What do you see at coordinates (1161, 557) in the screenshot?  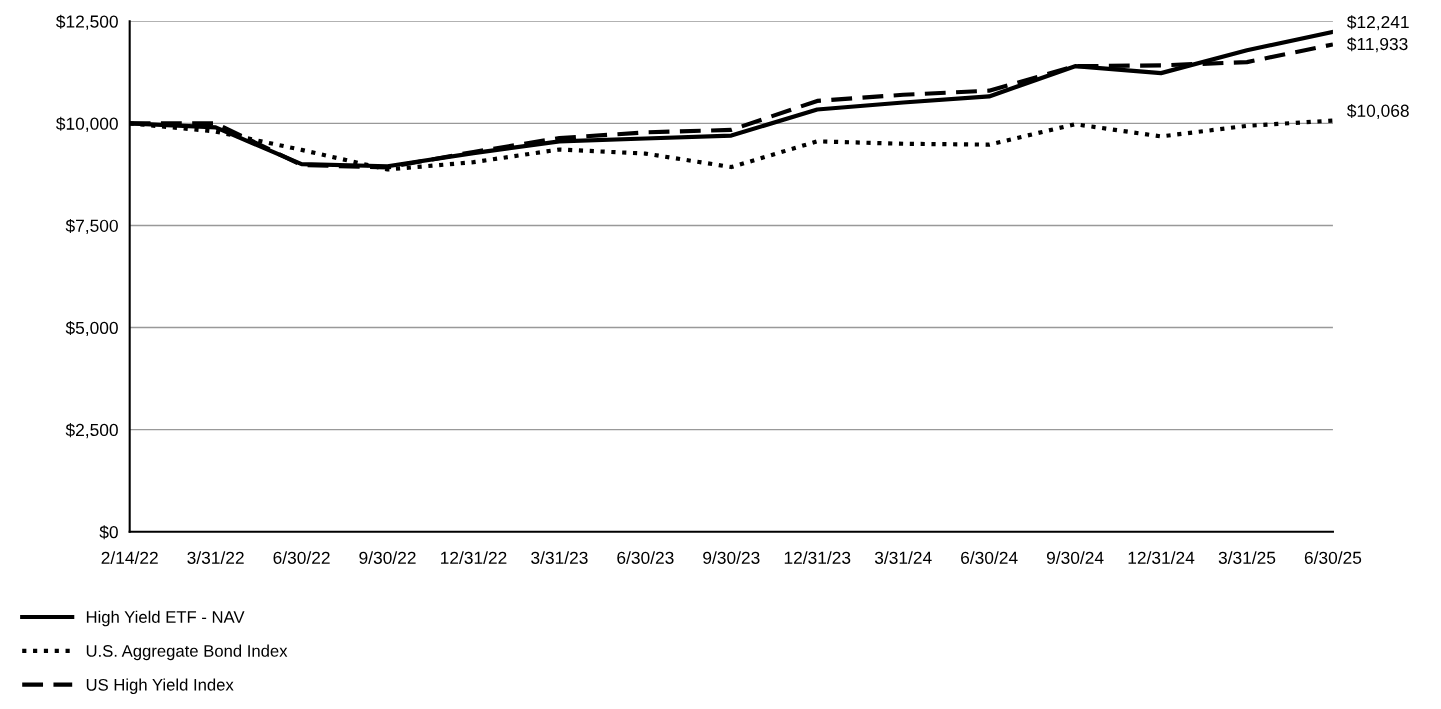 I see `x-tick-label: 12/31/24` at bounding box center [1161, 557].